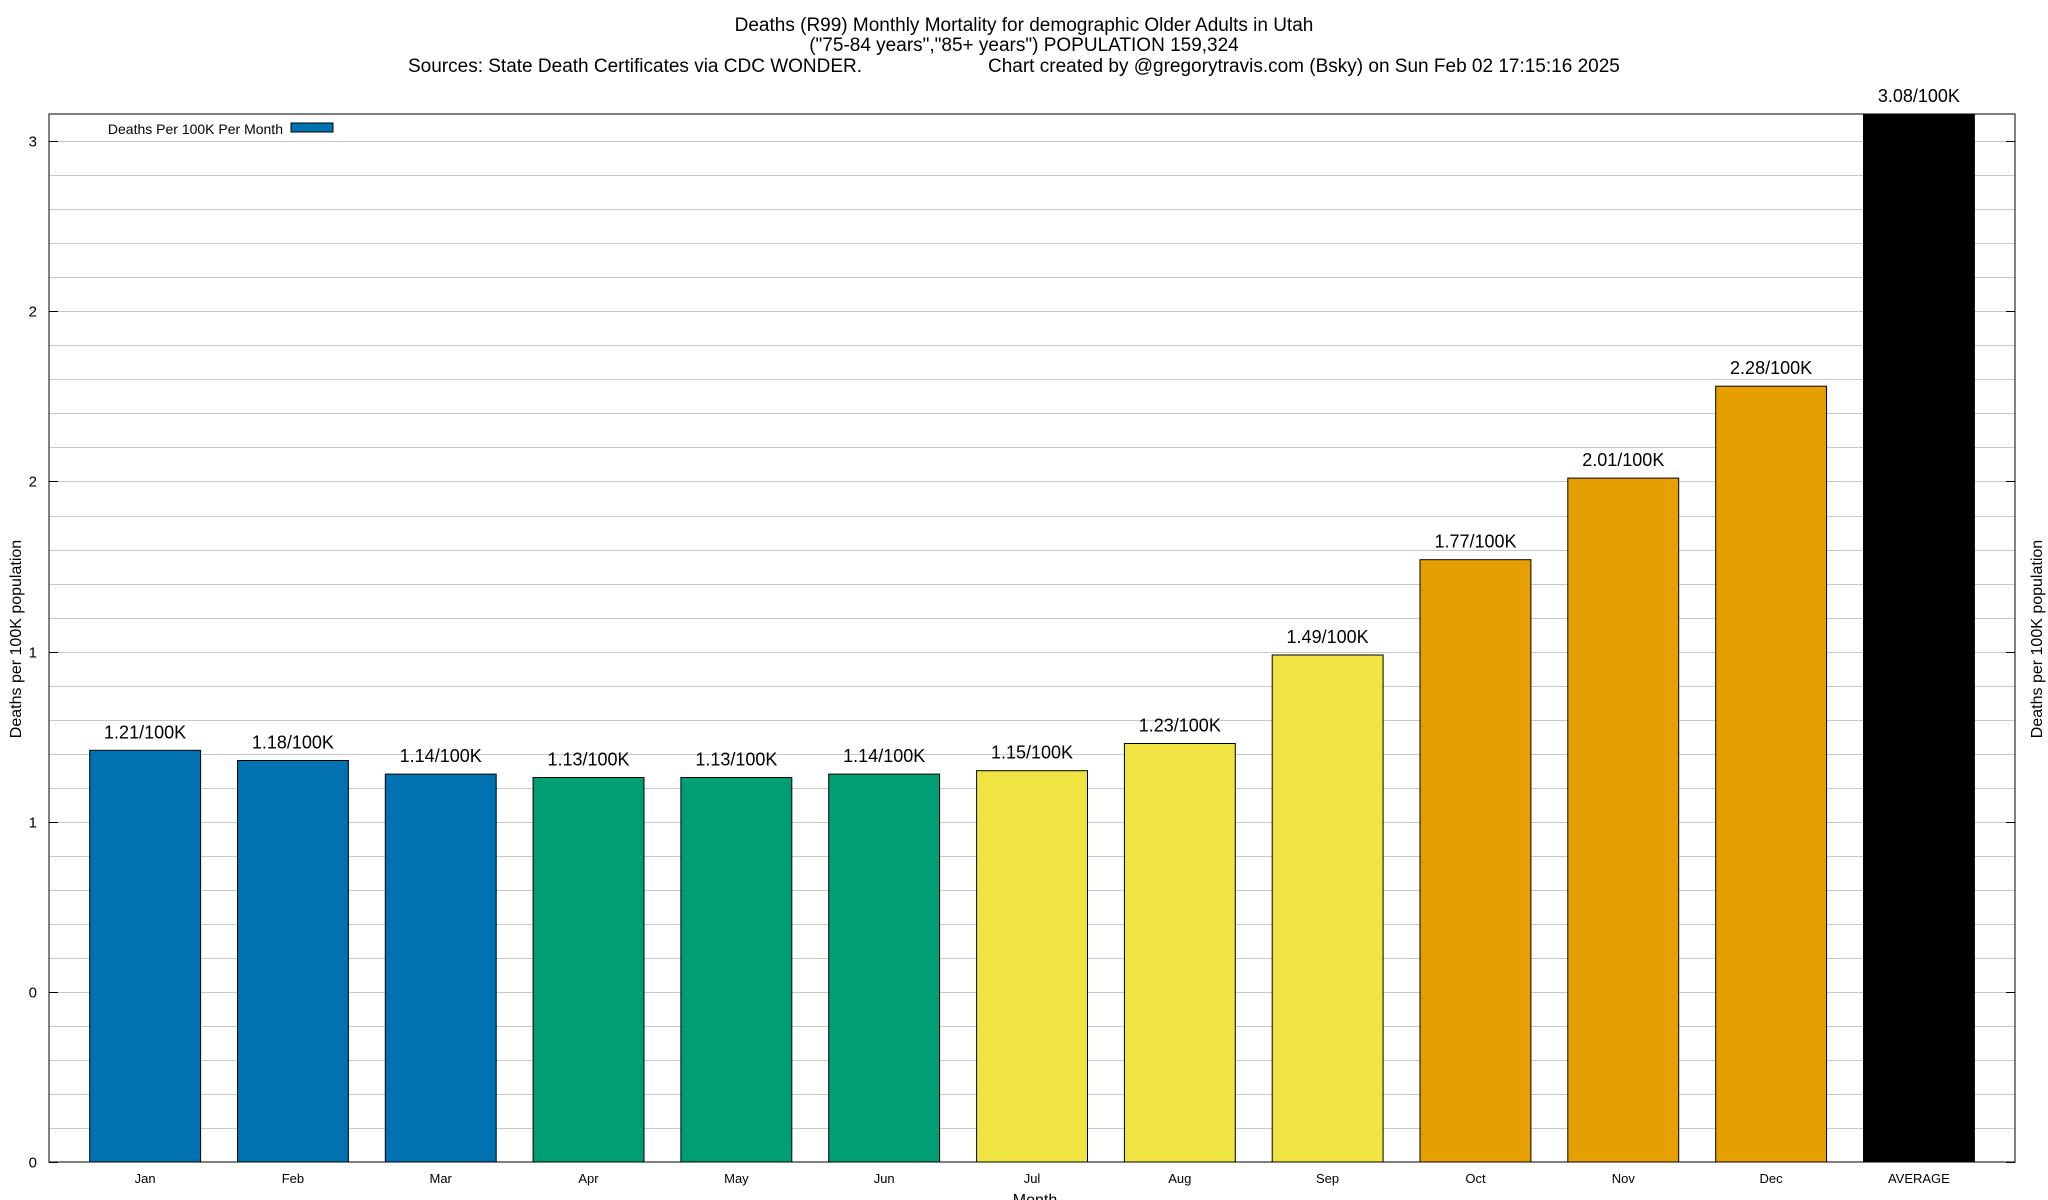  I want to click on x-tick-label: Jul, so click(1032, 1178).